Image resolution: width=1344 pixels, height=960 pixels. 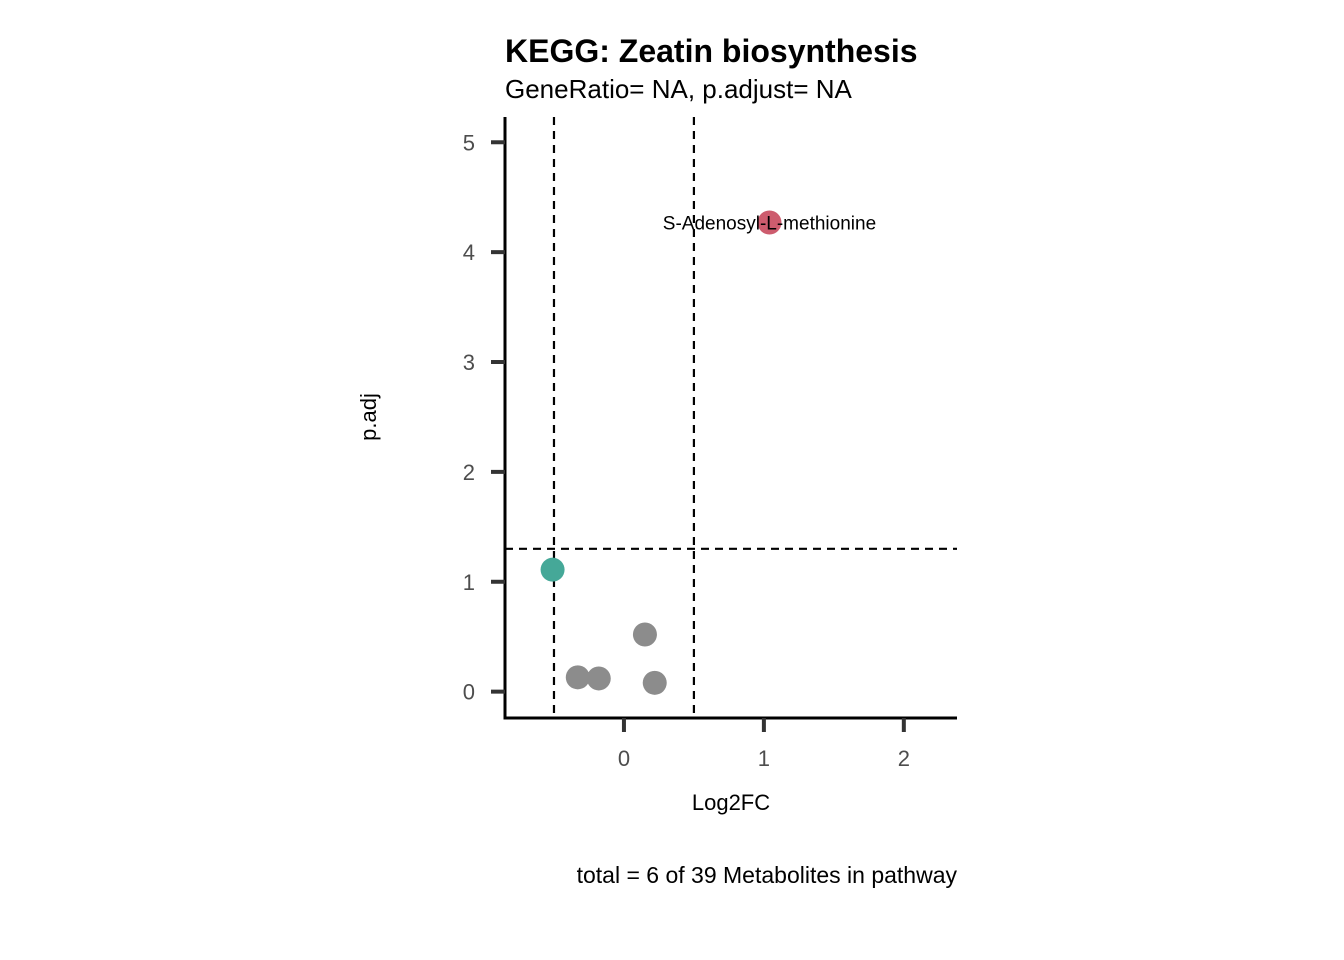 I want to click on y-tick-label-3: 3, so click(x=469, y=362).